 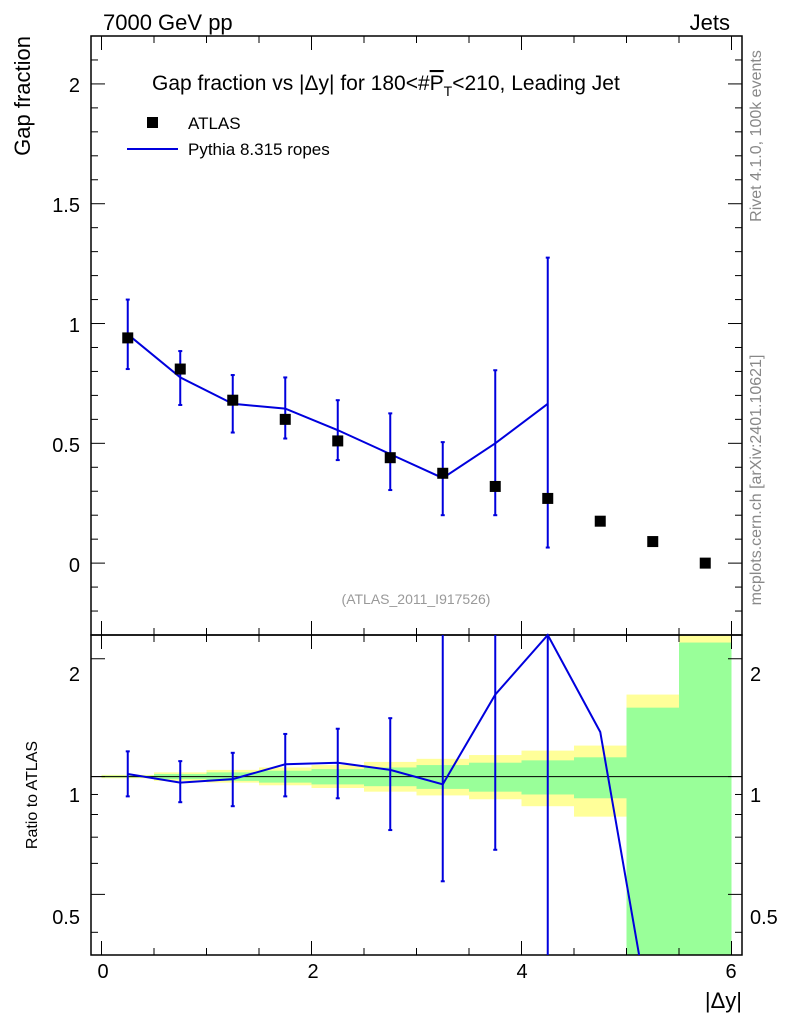 What do you see at coordinates (755, 675) in the screenshot?
I see `ratio-ytick-label-2-right: 2` at bounding box center [755, 675].